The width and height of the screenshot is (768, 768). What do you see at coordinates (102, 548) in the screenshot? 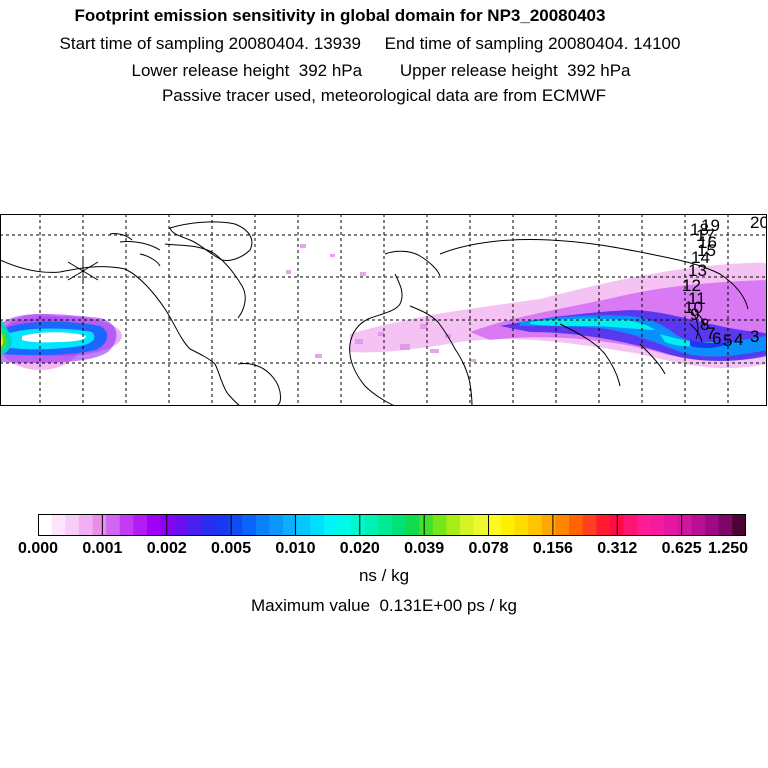
I see `color-scale-tick-label: 0.001` at bounding box center [102, 548].